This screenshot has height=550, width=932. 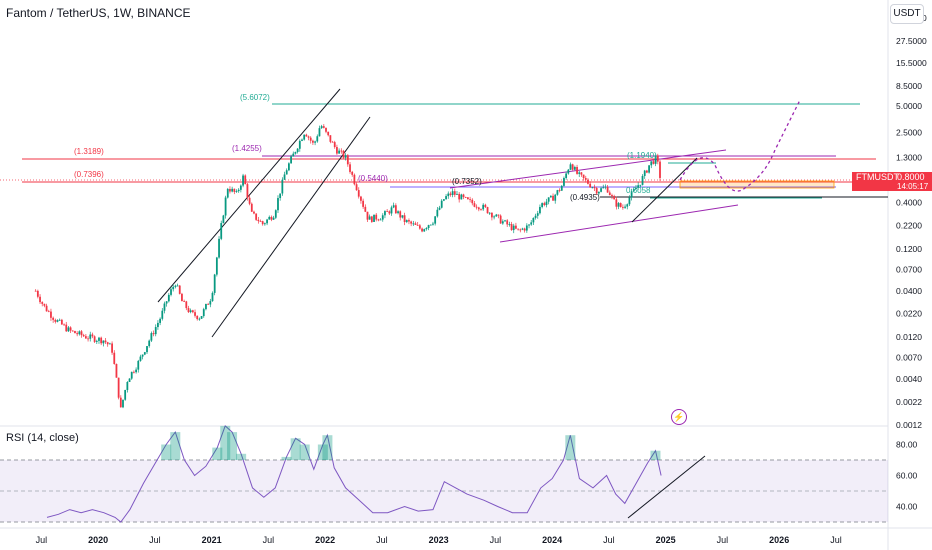 What do you see at coordinates (247, 148) in the screenshot?
I see `level-label: (1.4255)` at bounding box center [247, 148].